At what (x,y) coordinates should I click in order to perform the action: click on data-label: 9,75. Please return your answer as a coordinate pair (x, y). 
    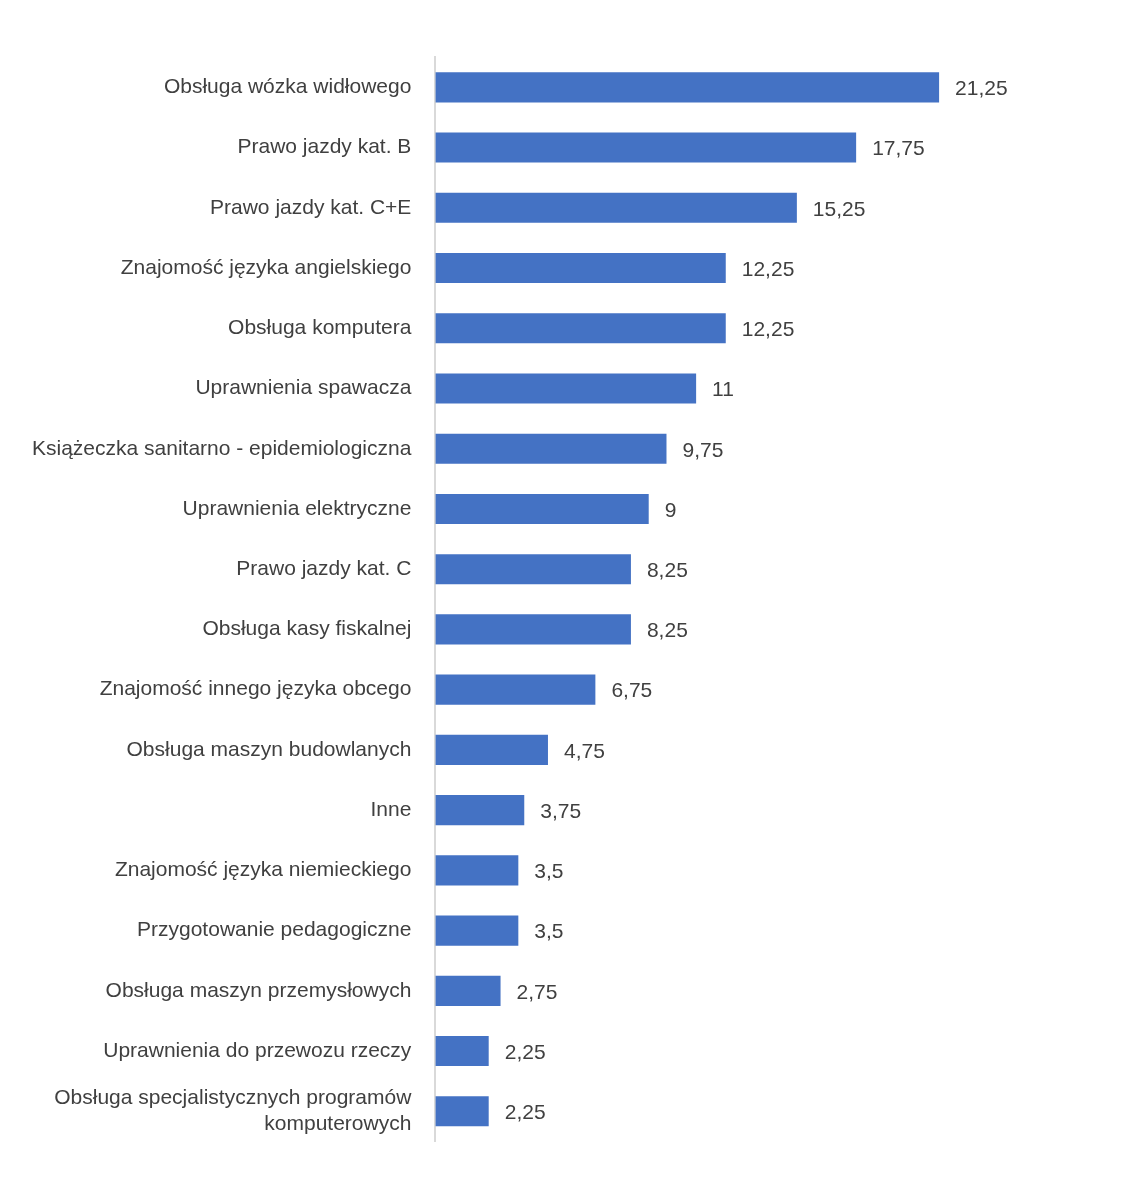
    Looking at the image, I should click on (703, 449).